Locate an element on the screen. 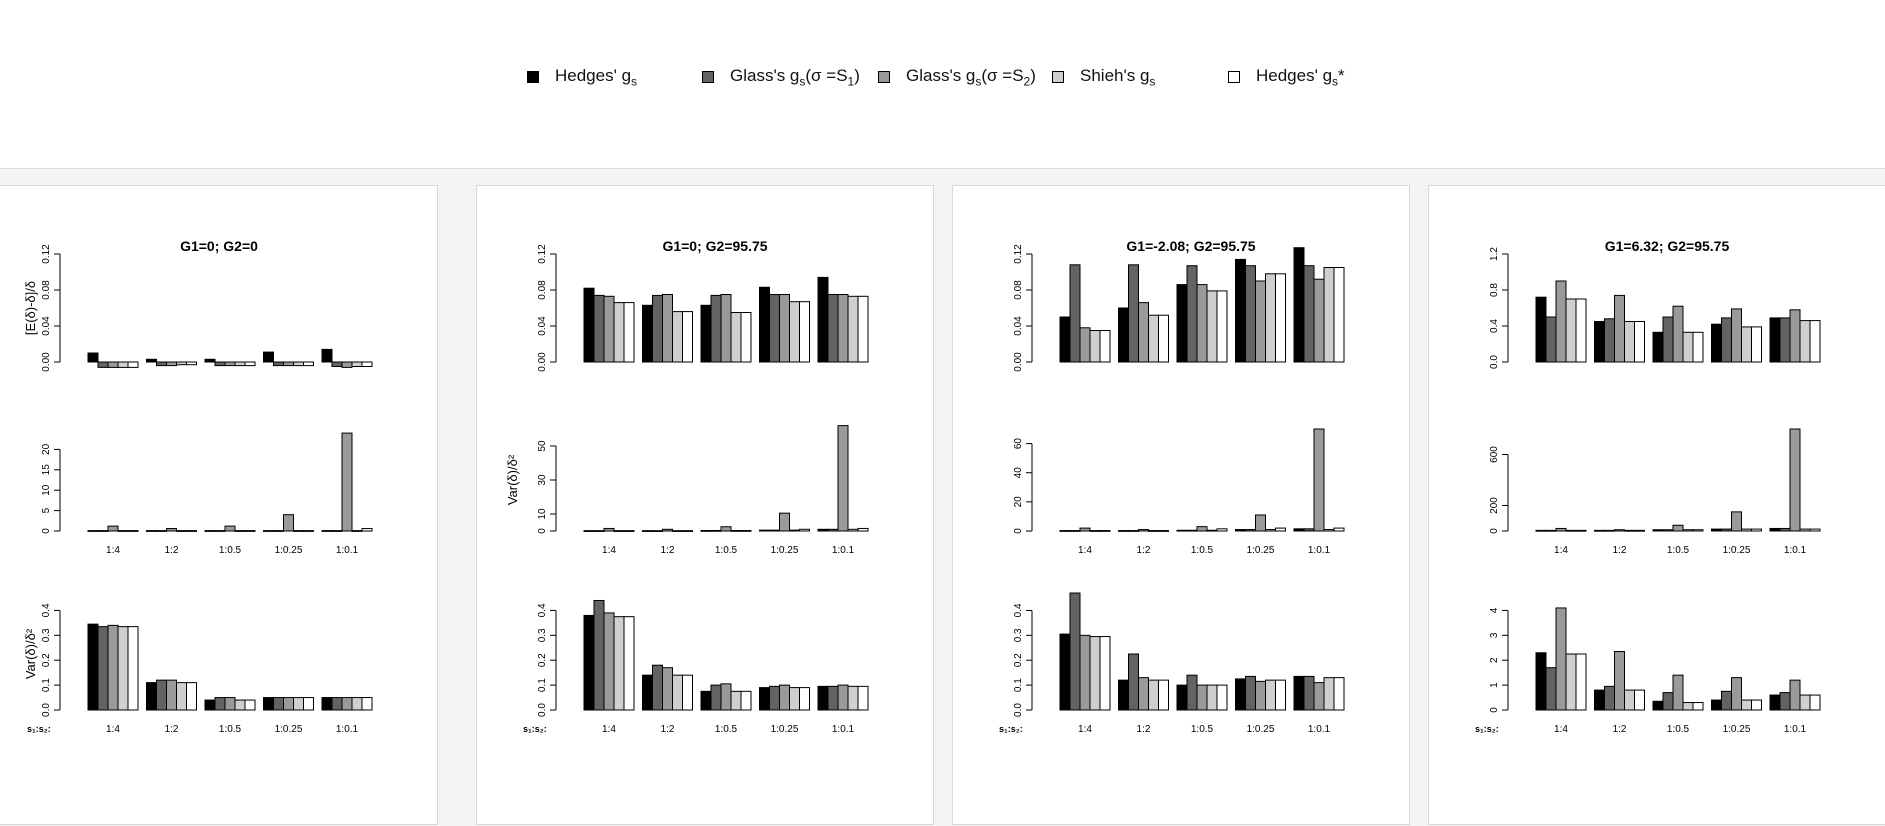  y-tick-label: 0.2 is located at coordinates (1018, 660).